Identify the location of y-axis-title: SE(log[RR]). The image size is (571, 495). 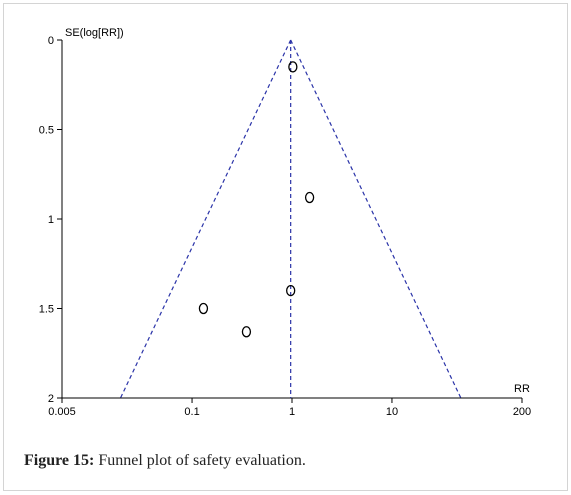
(94, 33).